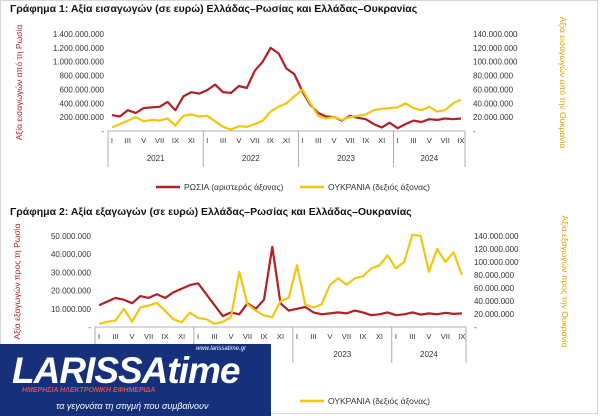 This screenshot has width=600, height=416. I want to click on chart1-y-left-tick: 1.000.000.000, so click(79, 62).